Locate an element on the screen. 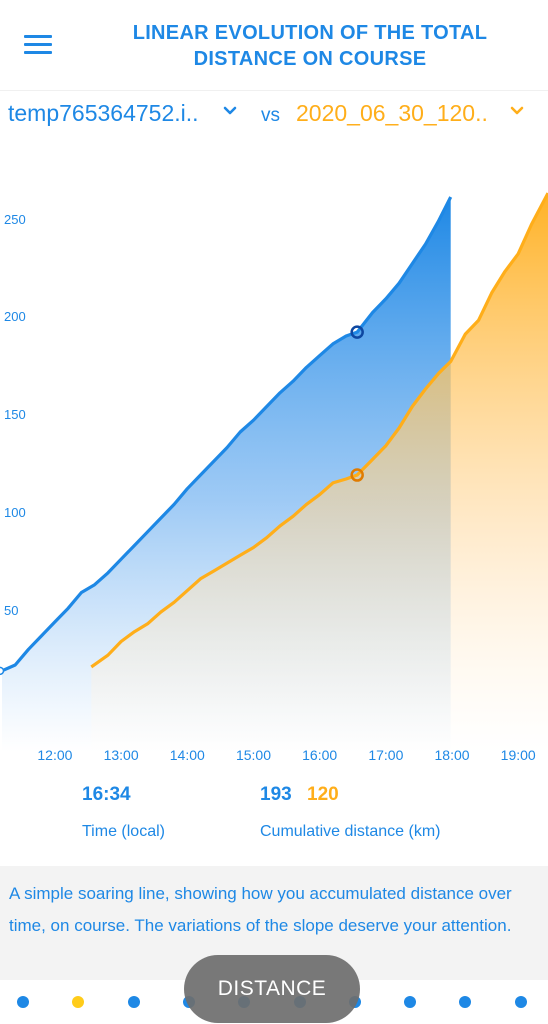 Image resolution: width=548 pixels, height=1024 pixels. series-a-start-marker is located at coordinates (2, 671).